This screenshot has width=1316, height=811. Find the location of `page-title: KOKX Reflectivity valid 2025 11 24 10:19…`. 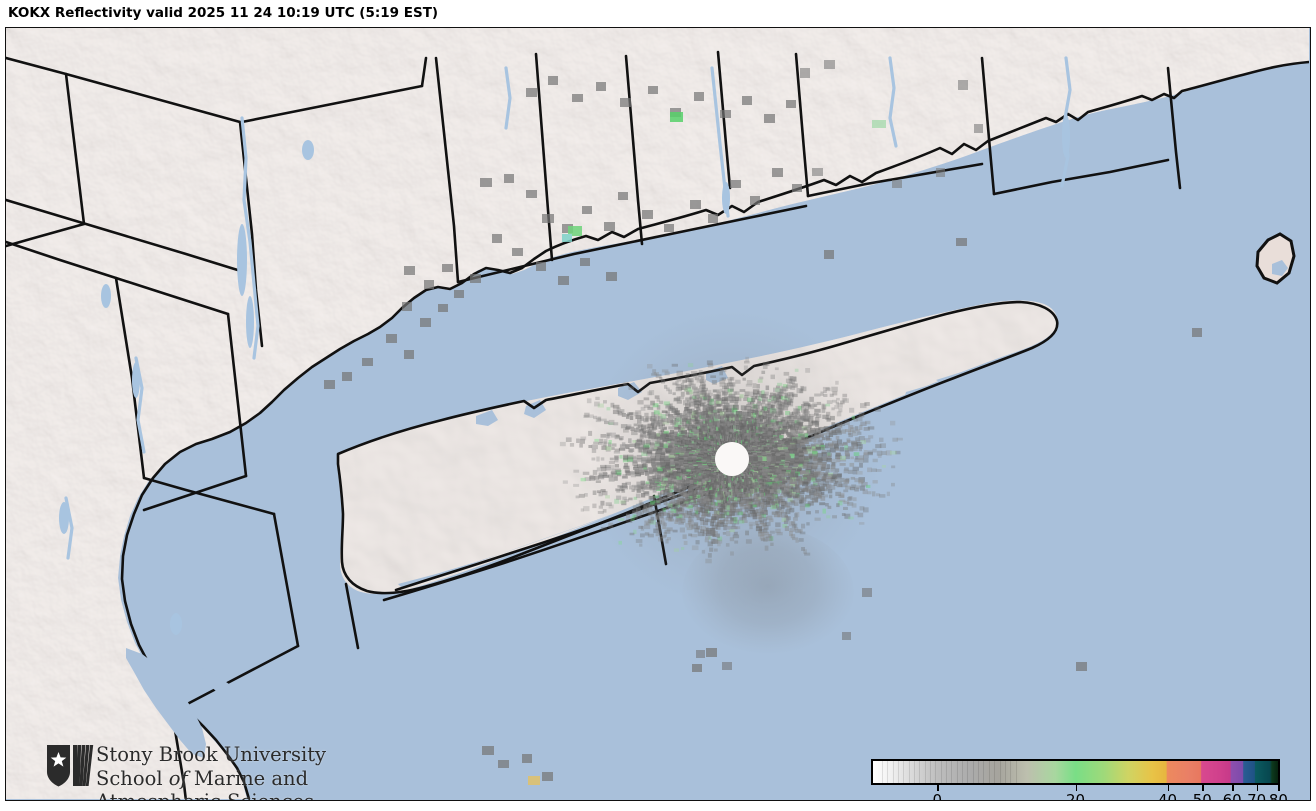

page-title: KOKX Reflectivity valid 2025 11 24 10:19… is located at coordinates (223, 13).